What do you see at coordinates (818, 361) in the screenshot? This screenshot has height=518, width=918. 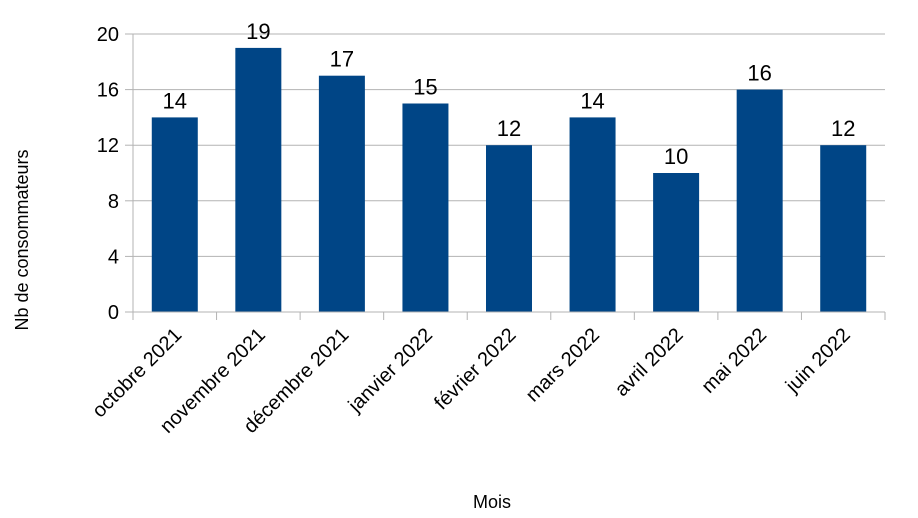 I see `x-tick-label: juin 2022` at bounding box center [818, 361].